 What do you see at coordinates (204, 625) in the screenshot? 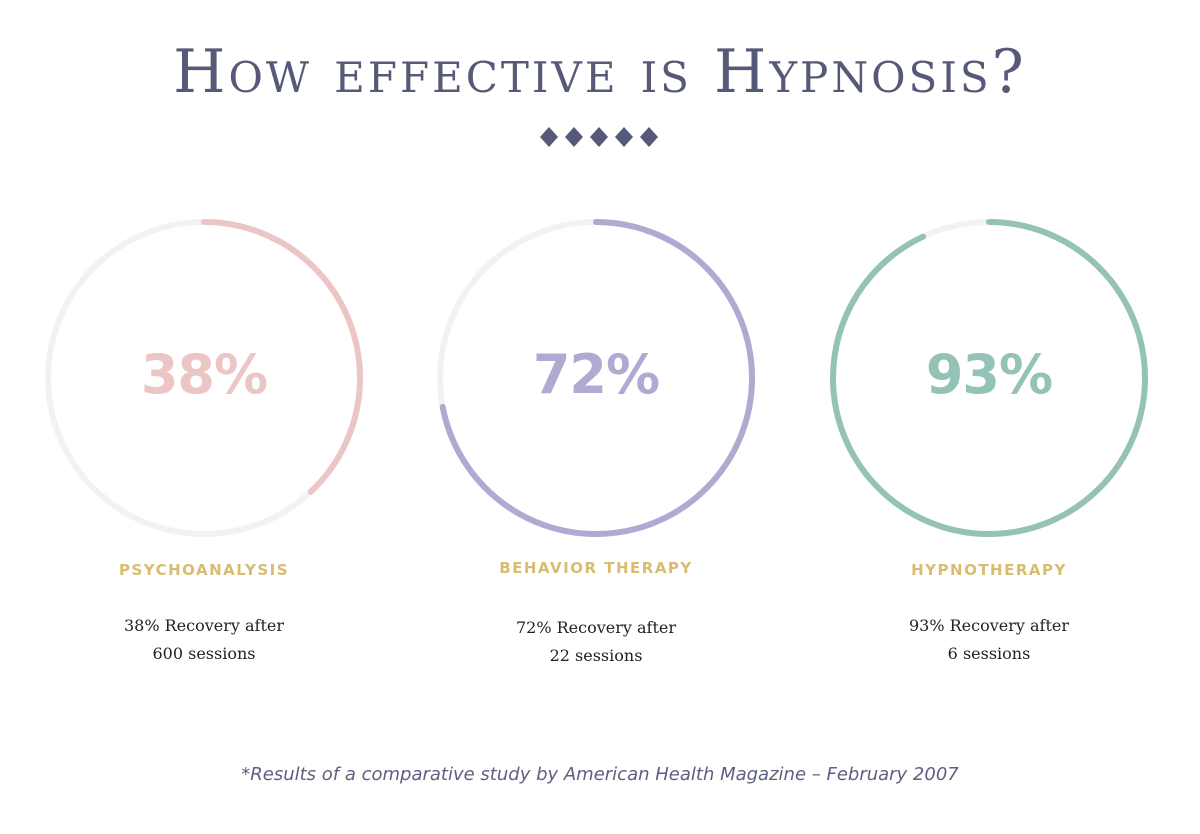
I see `gauge-description-line: 38% Recovery after` at bounding box center [204, 625].